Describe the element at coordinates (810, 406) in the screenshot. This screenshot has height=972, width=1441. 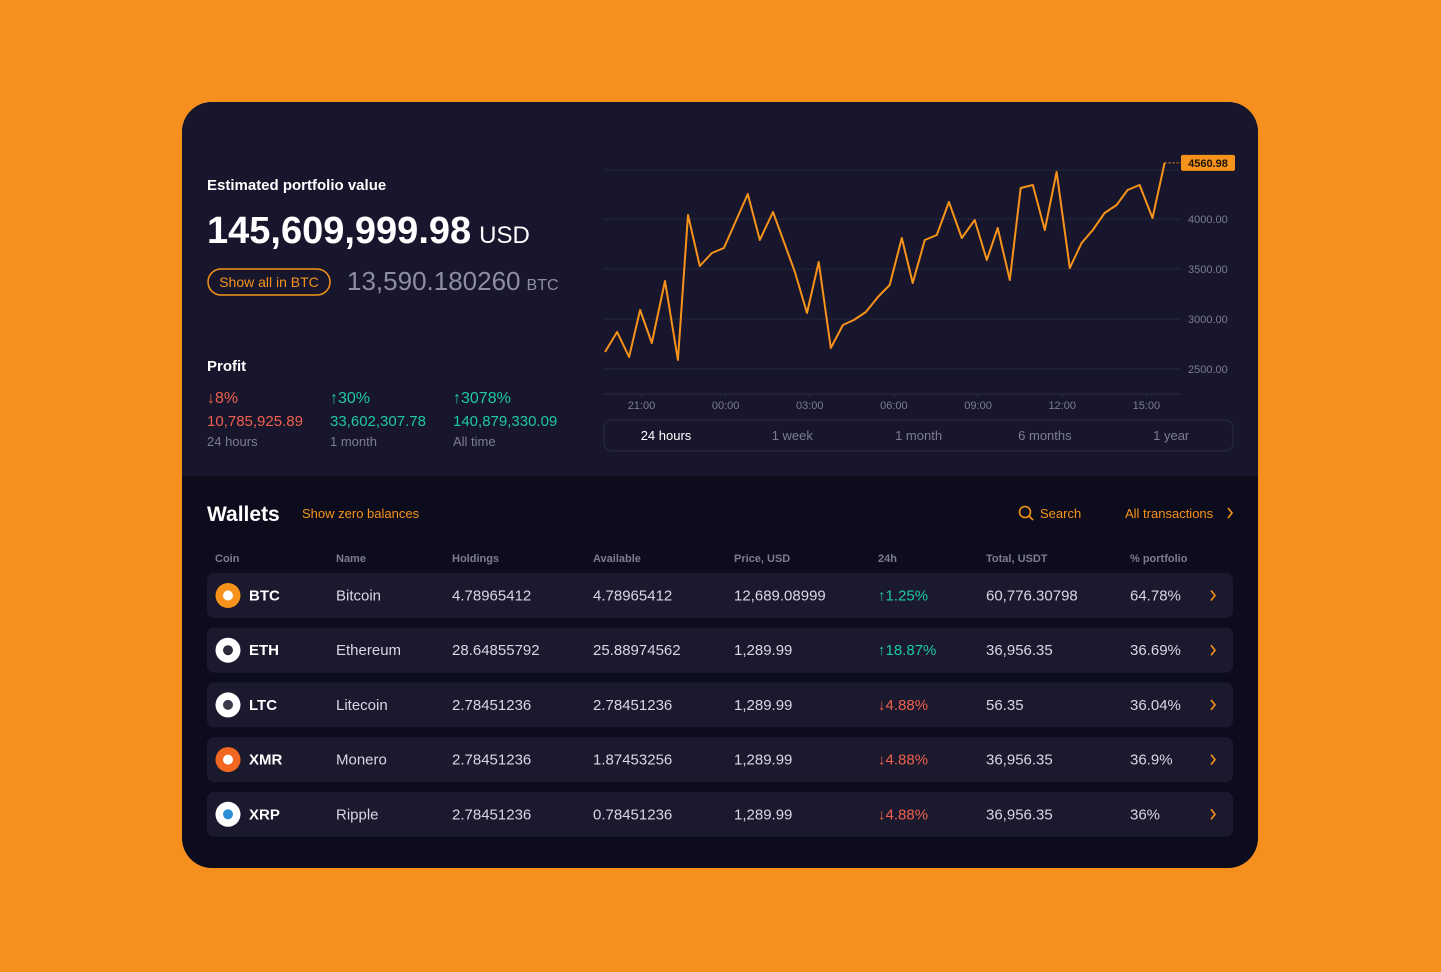
I see `x-tick-label: 03:00` at that location.